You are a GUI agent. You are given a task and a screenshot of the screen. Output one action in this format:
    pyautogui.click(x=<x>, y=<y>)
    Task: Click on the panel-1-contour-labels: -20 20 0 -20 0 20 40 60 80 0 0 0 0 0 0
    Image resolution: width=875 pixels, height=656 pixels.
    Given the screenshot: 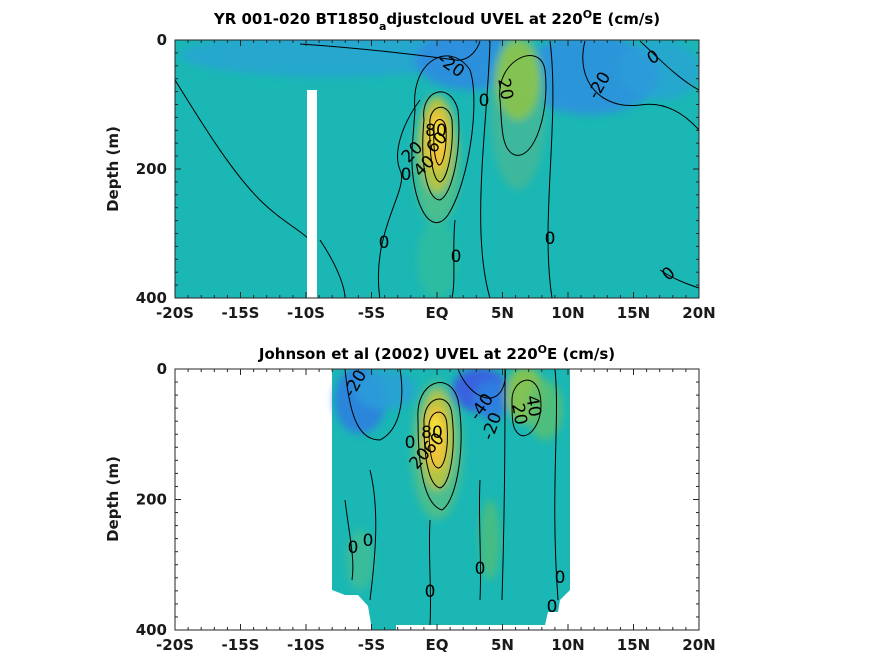 What is the action you would take?
    pyautogui.click(x=529, y=165)
    